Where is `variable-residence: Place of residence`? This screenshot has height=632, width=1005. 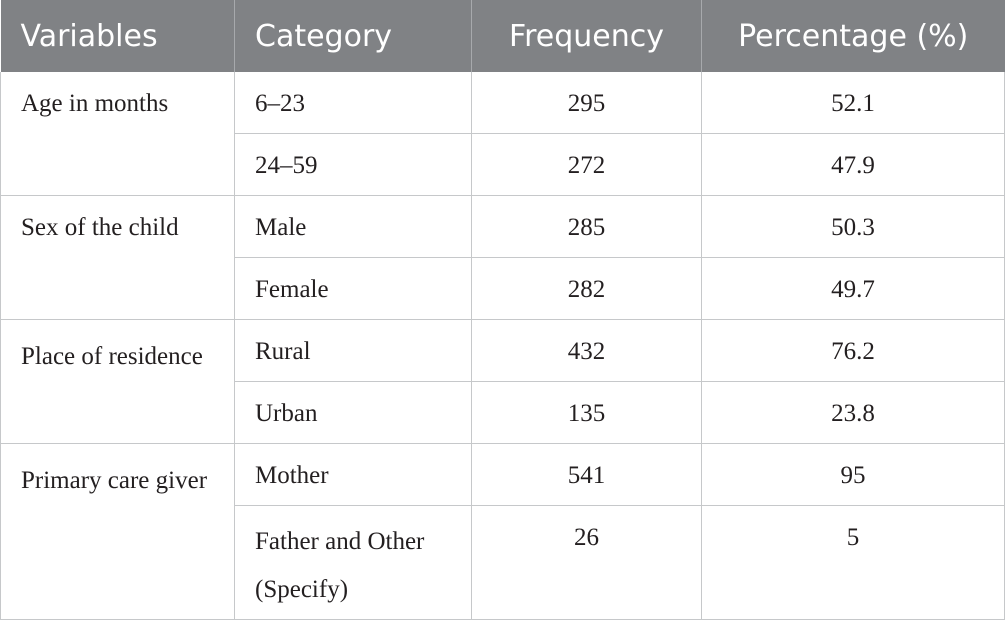
variable-residence: Place of residence is located at coordinates (117, 381).